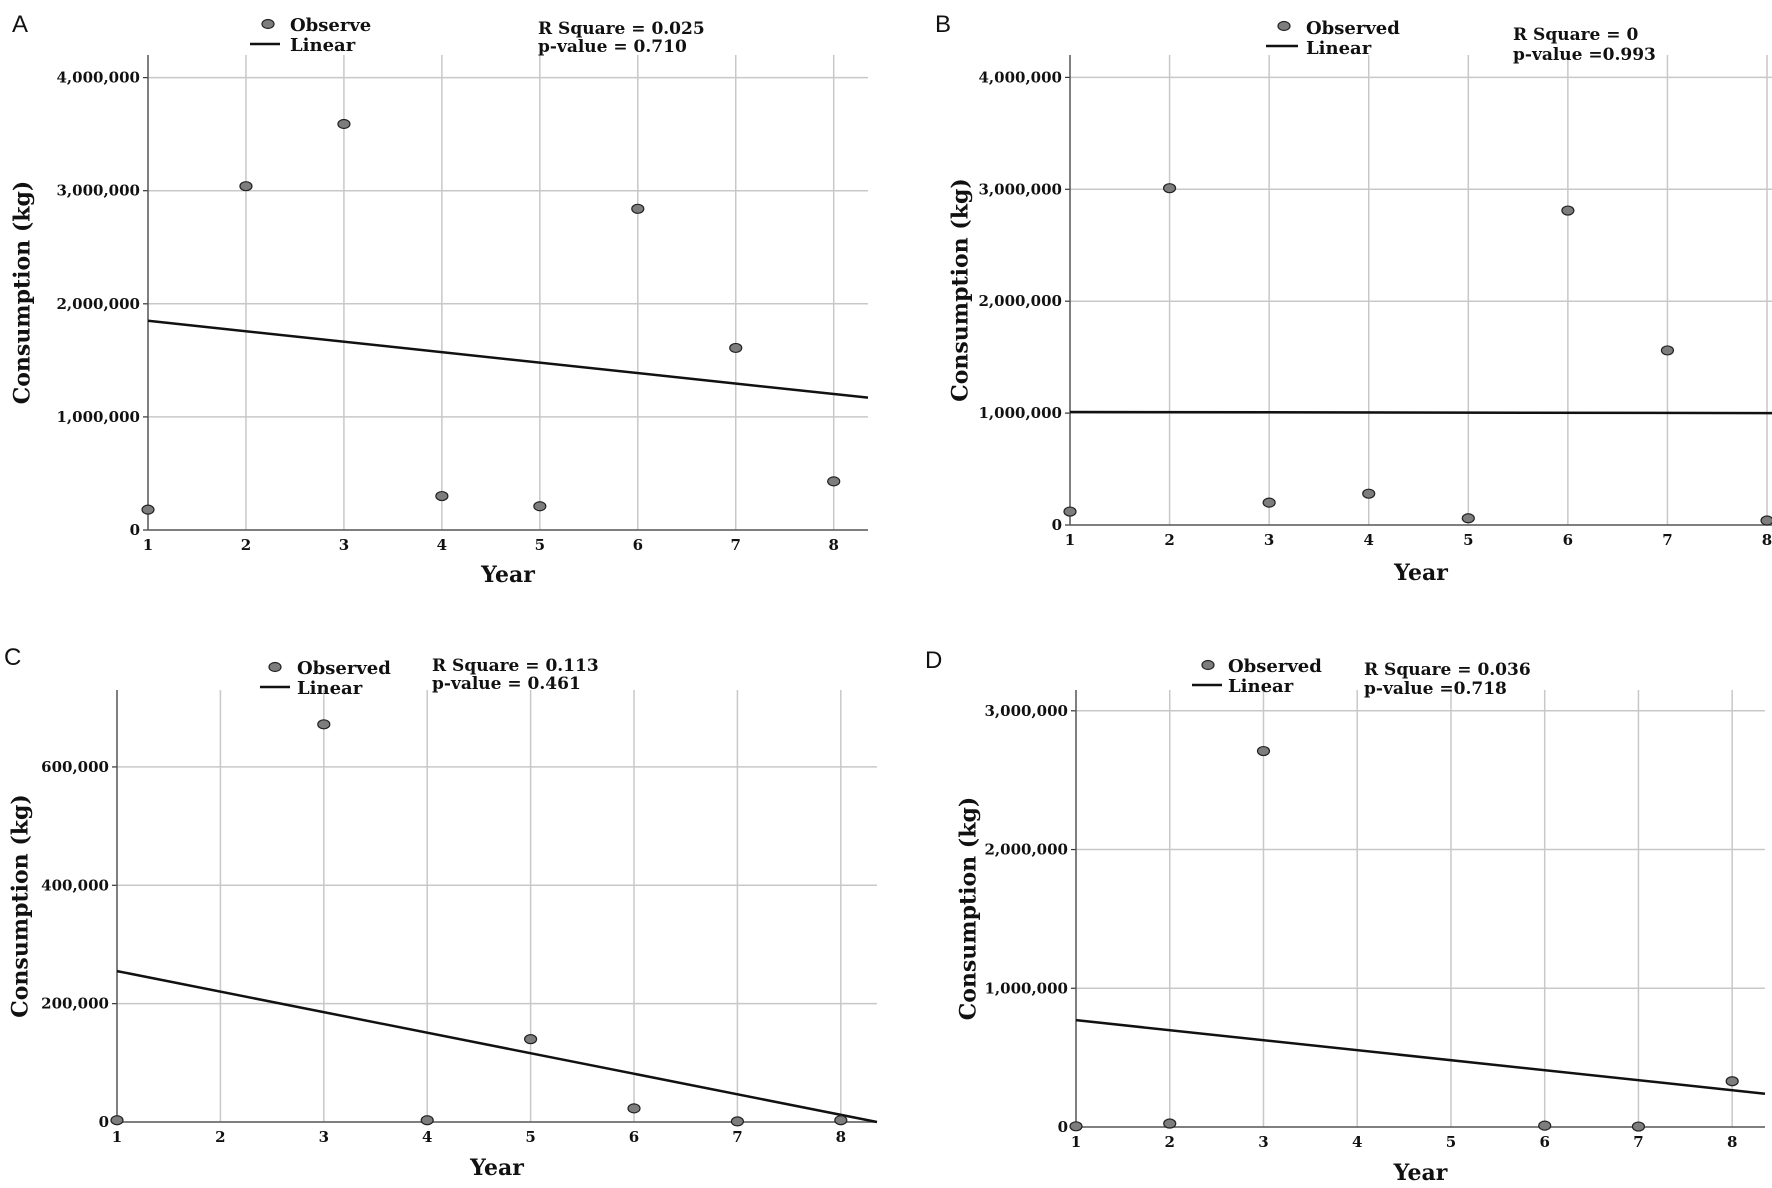 This screenshot has height=1188, width=1772. What do you see at coordinates (330, 25) in the screenshot?
I see `legend-observed-label: Observe` at bounding box center [330, 25].